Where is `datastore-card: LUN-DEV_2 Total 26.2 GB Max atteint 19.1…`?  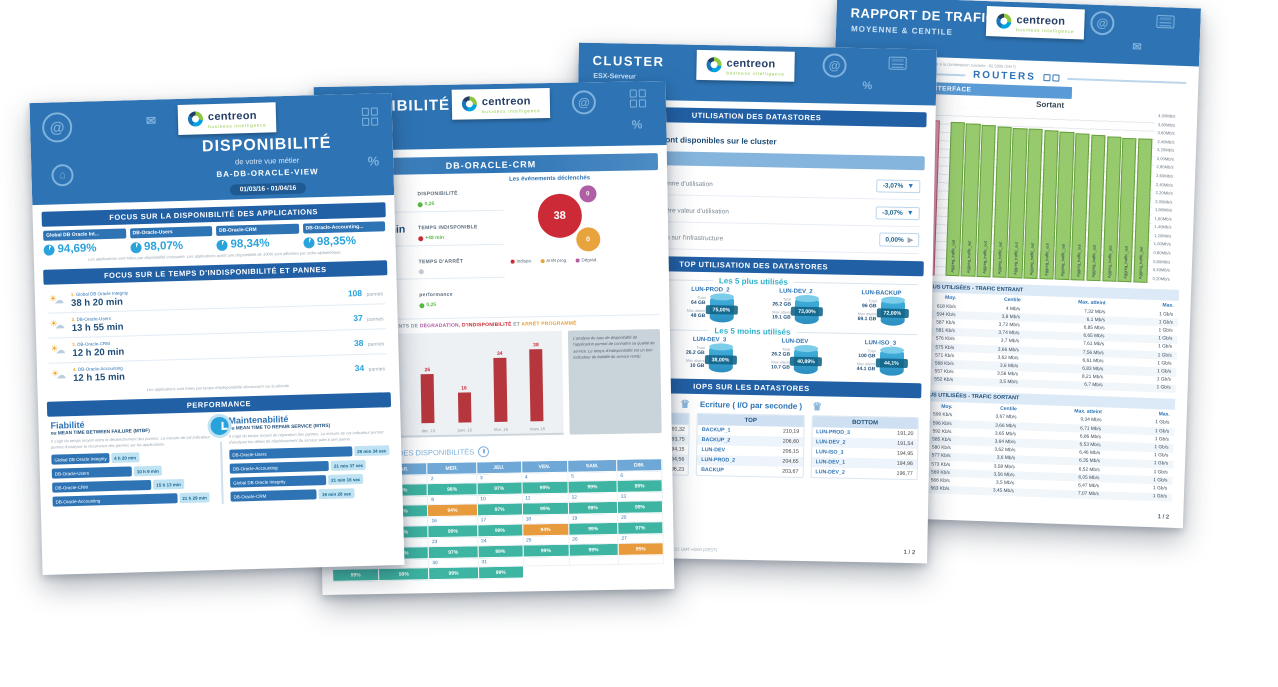 datastore-card: LUN-DEV_2 Total 26.2 GB Max atteint 19.1… is located at coordinates (795, 306).